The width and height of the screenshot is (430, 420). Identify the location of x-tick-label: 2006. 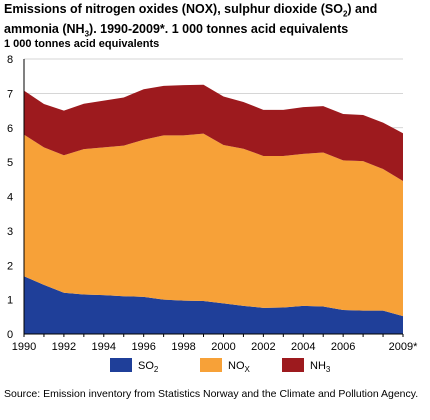
(343, 347).